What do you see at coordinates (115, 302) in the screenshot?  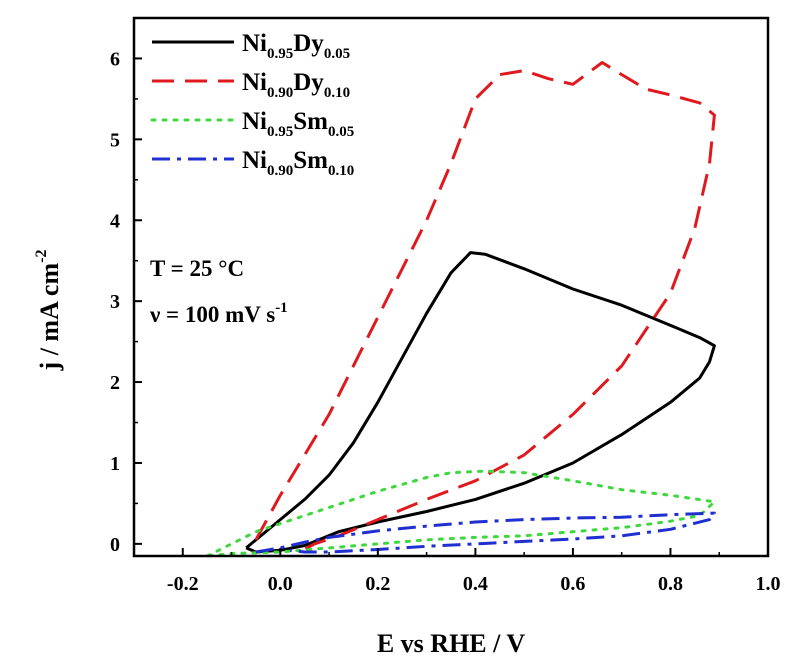 I see `y-tick-label: 3` at bounding box center [115, 302].